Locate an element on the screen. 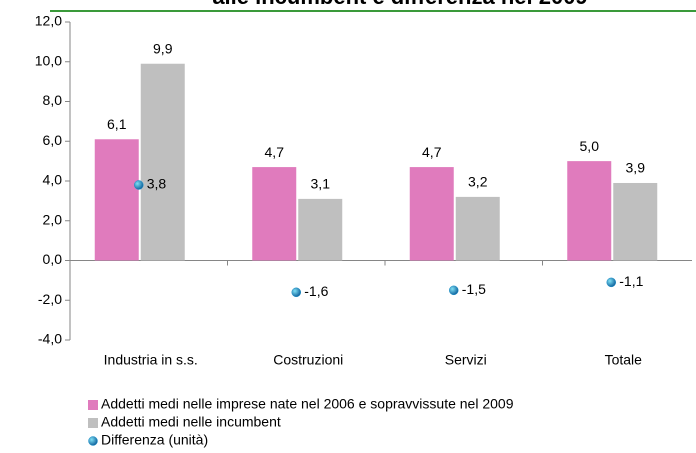 This screenshot has height=453, width=696. chart-title: alle incumbent e differenza nel 2009 is located at coordinates (399, 4).